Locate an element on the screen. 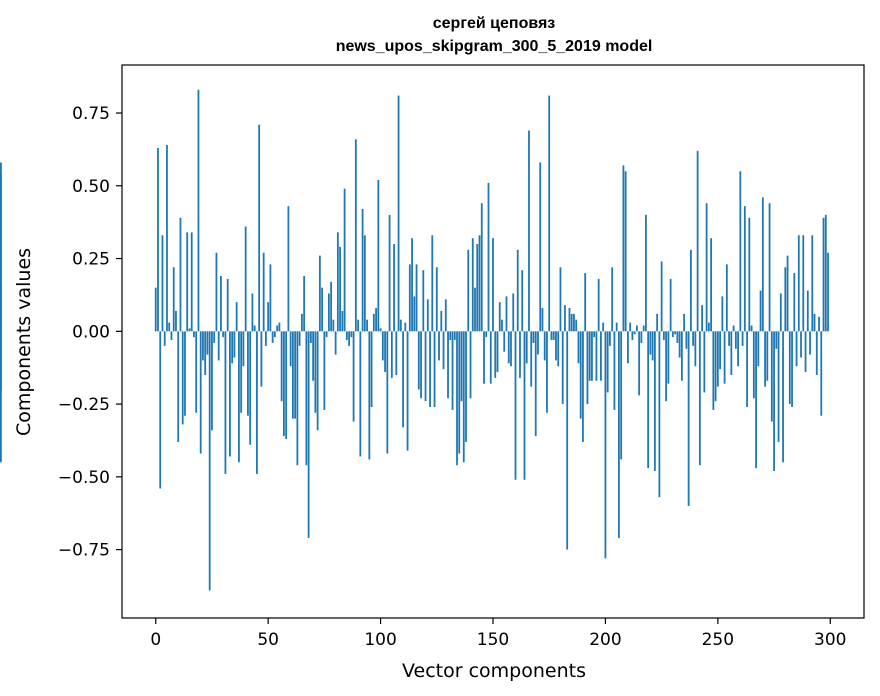  chart-title: сергей цеповяз is located at coordinates (494, 23).